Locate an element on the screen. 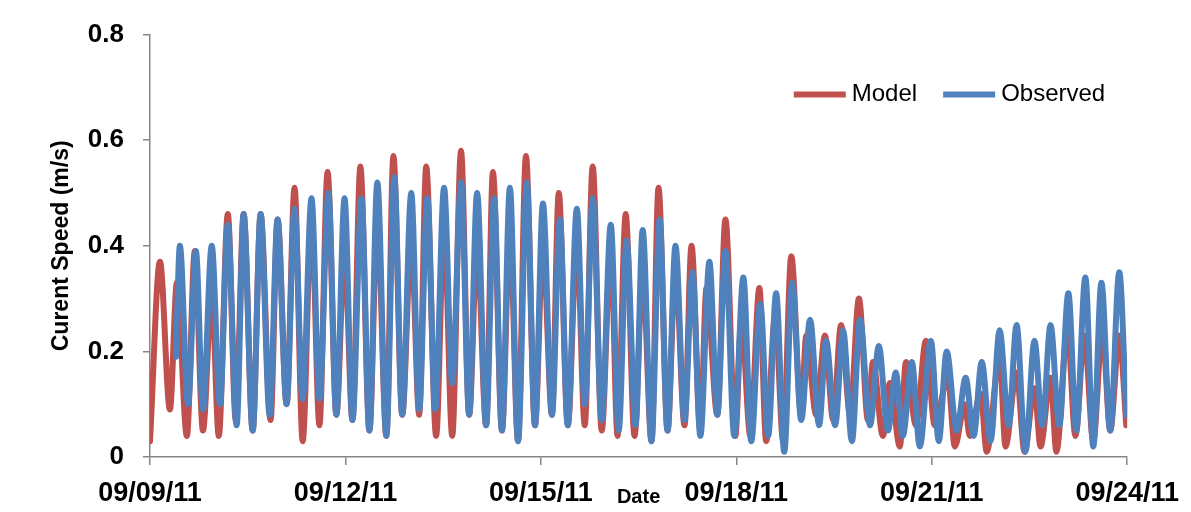 The height and width of the screenshot is (512, 1191). legend-label: Observed is located at coordinates (1053, 93).